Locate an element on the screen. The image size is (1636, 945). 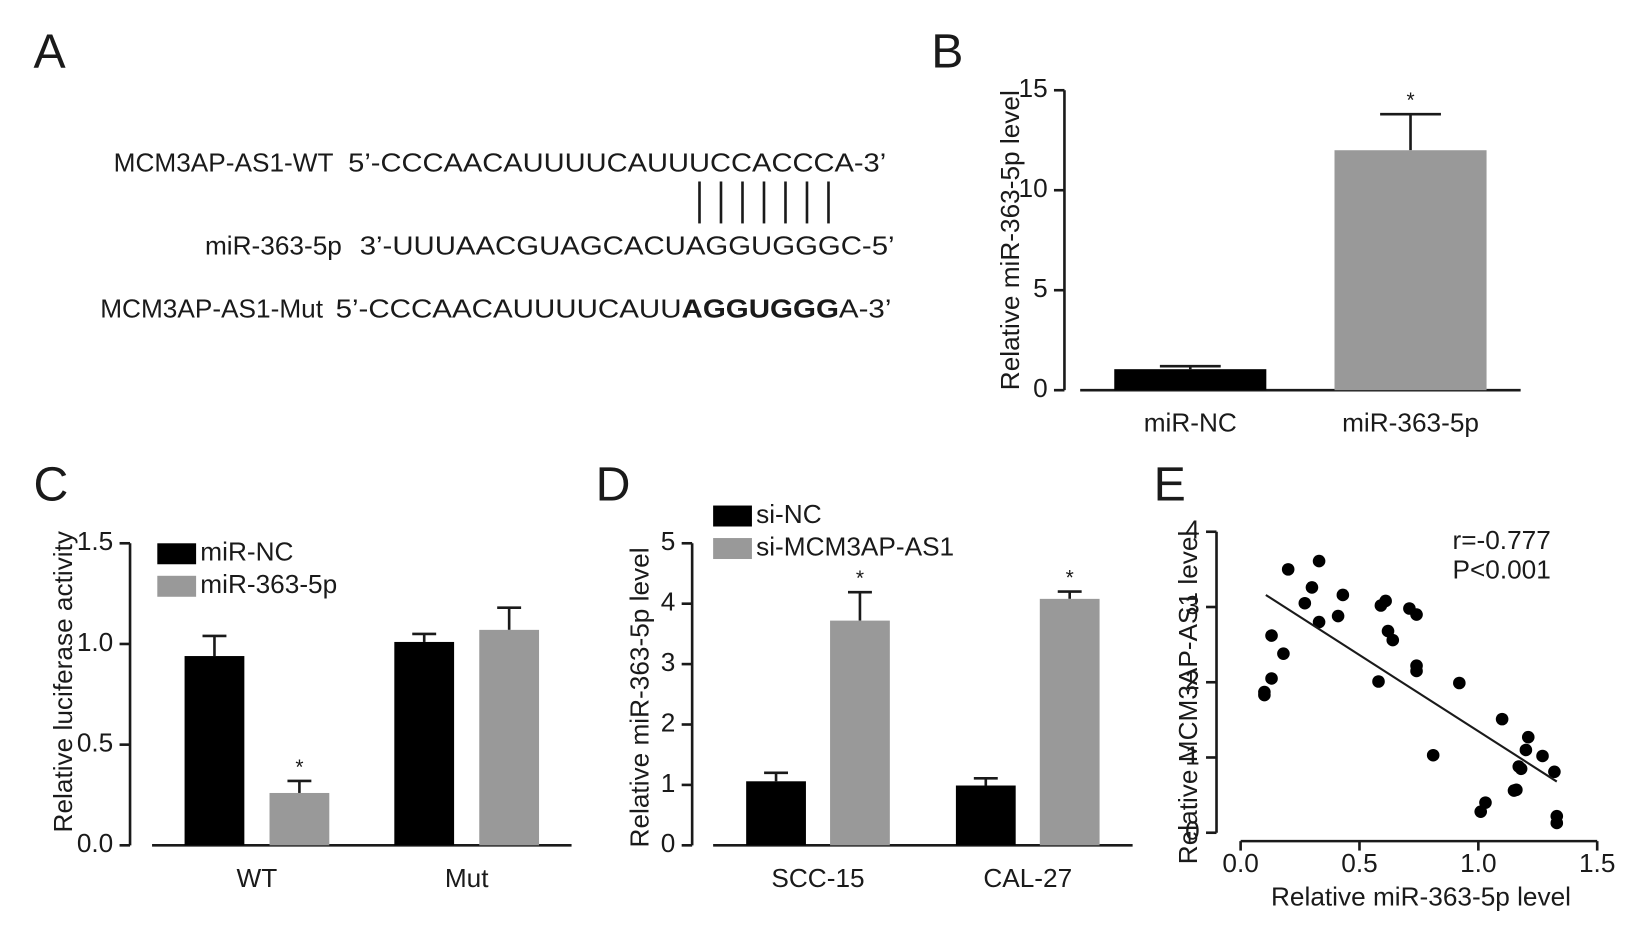
x-tick-label: miR-363-5p is located at coordinates (1410, 423).